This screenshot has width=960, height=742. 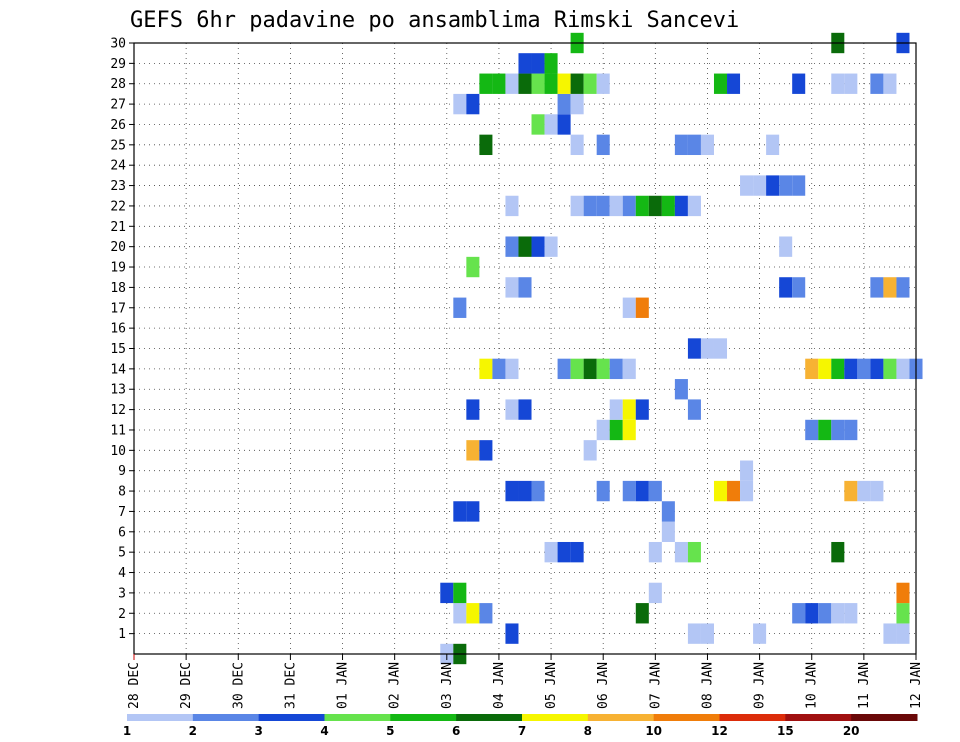 What do you see at coordinates (522, 731) in the screenshot?
I see `legend-label: 7` at bounding box center [522, 731].